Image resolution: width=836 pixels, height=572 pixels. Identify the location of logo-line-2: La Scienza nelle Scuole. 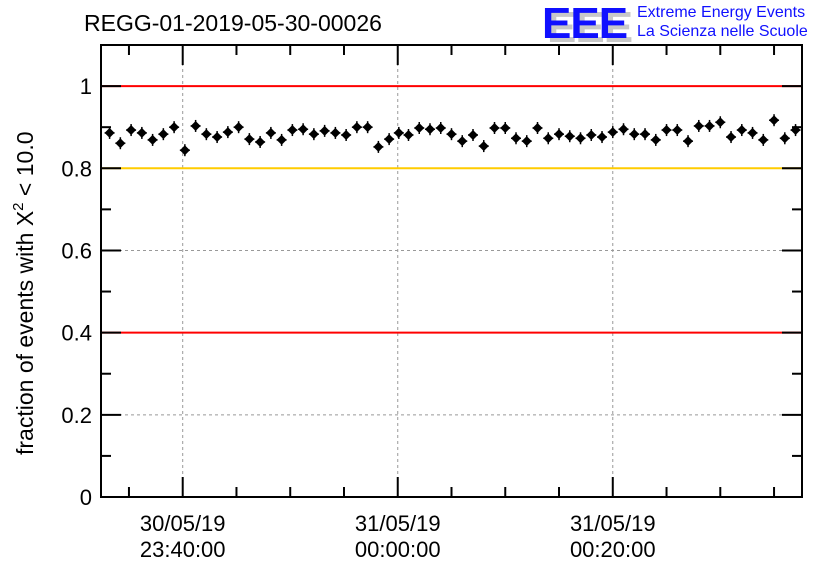
(722, 31).